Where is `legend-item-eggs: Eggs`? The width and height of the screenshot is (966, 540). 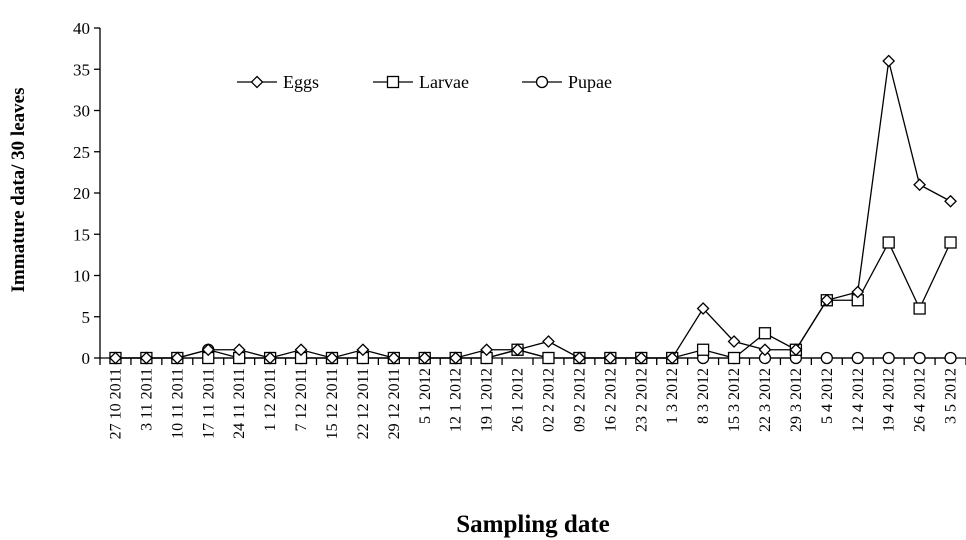 legend-item-eggs: Eggs is located at coordinates (278, 82).